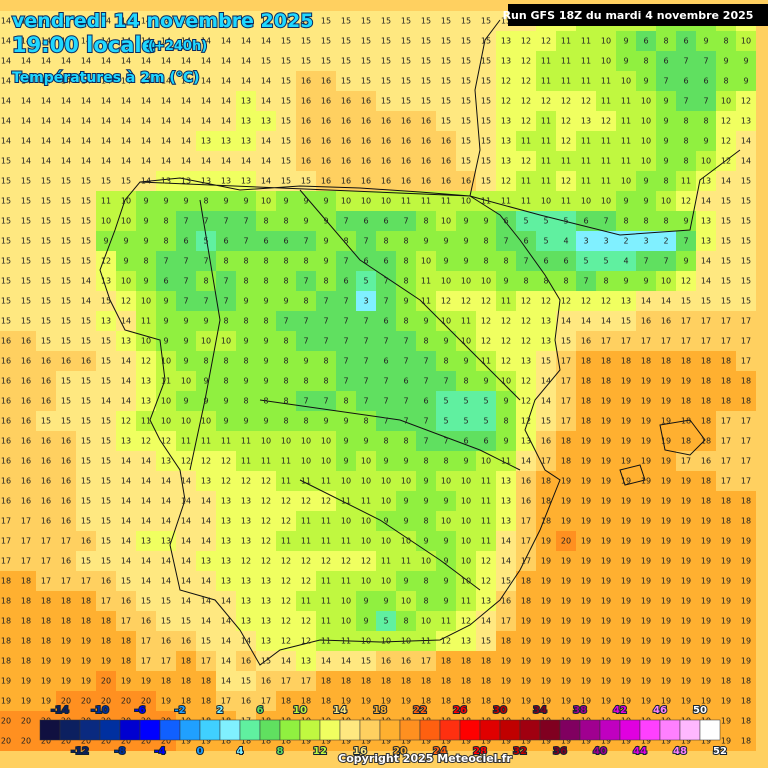  I want to click on scale-label: 48, so click(680, 751).